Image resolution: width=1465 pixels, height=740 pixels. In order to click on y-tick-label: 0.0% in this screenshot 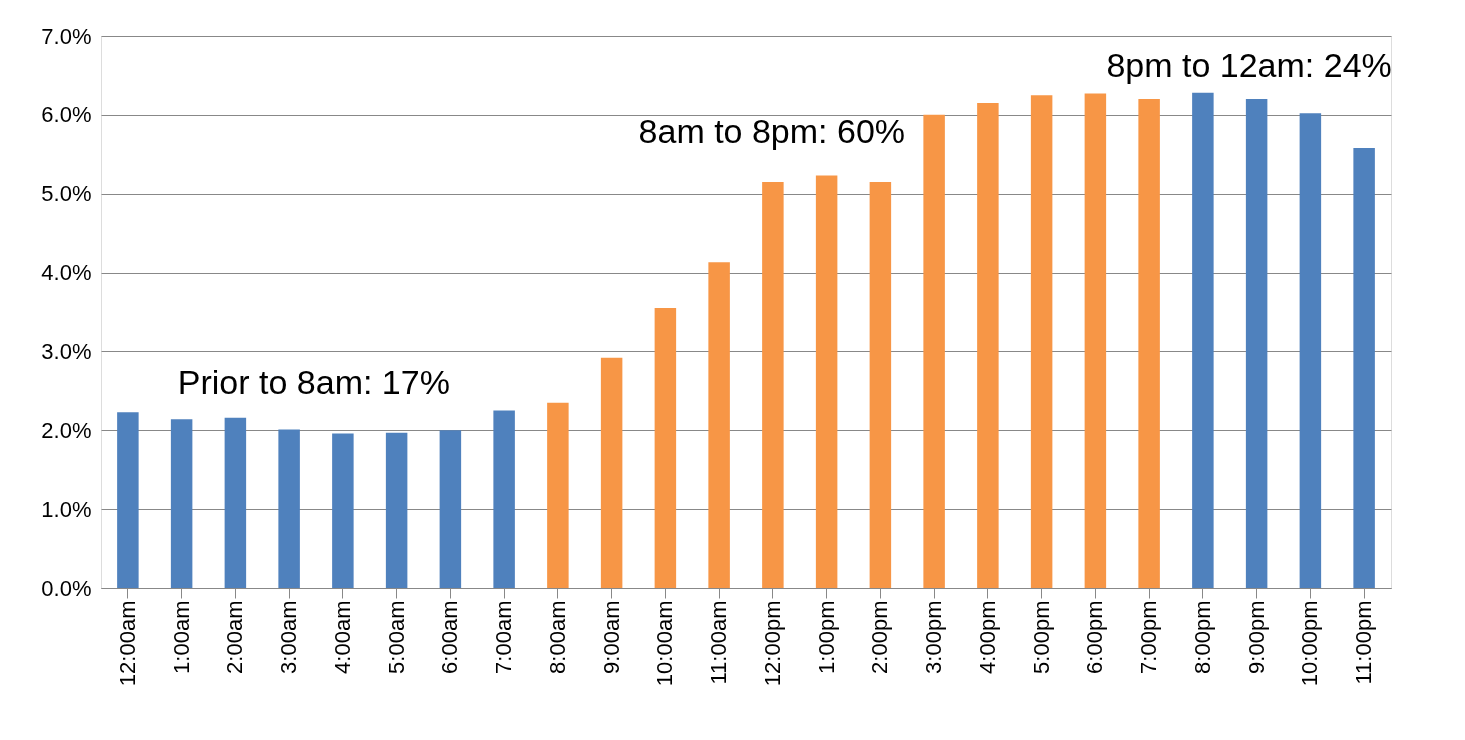, I will do `click(66, 588)`.